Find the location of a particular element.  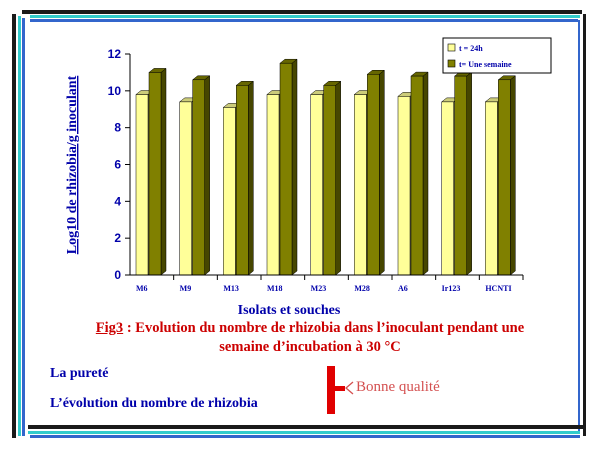

bar-semaine-Ir123 is located at coordinates (460, 175).